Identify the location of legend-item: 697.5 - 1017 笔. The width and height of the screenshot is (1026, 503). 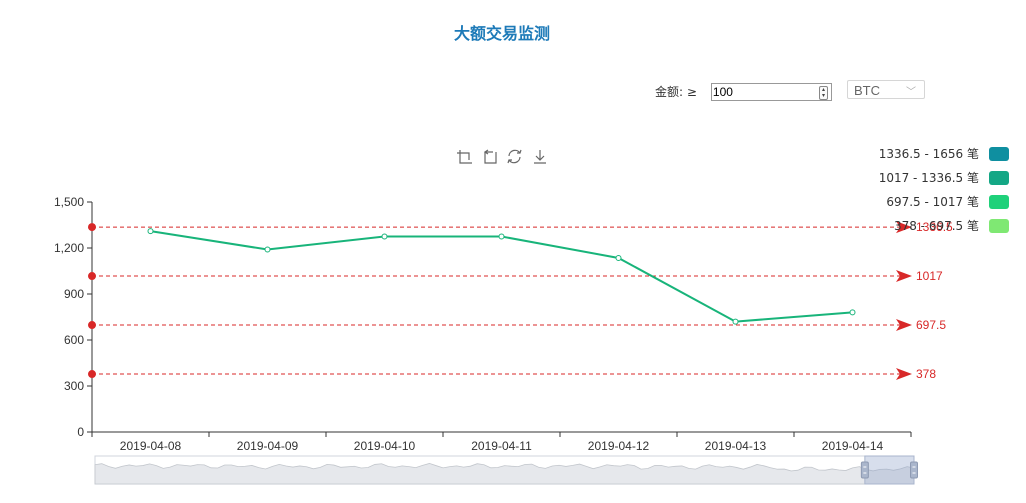
(947, 201).